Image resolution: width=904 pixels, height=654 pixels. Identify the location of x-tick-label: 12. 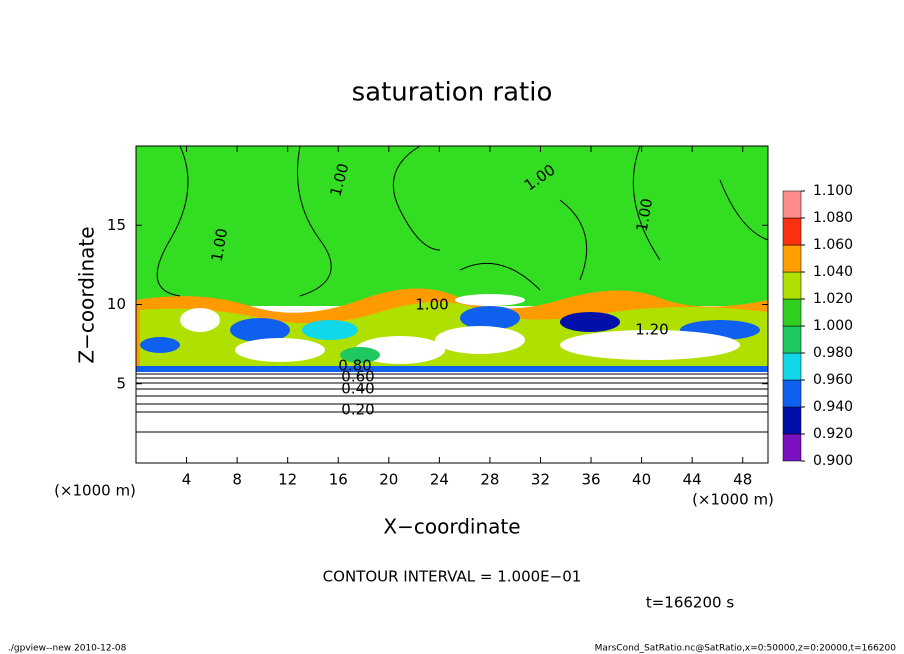
(287, 480).